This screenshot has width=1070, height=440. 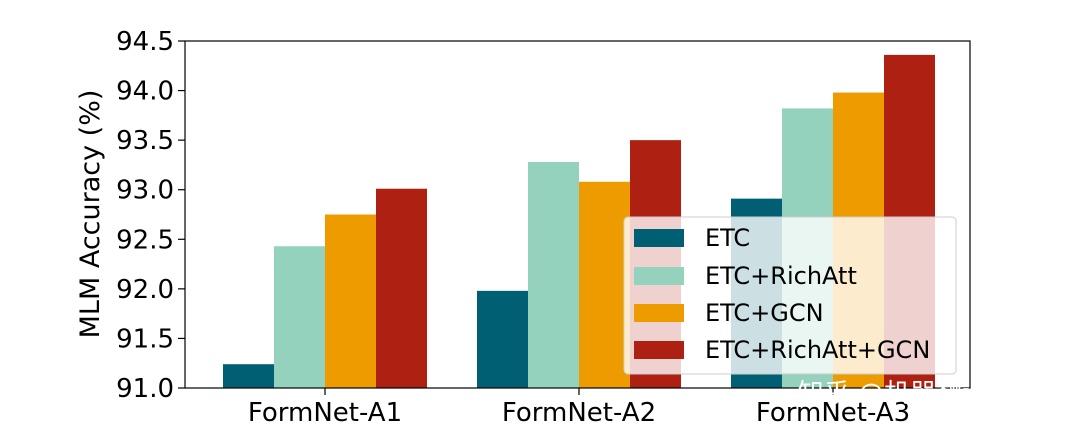 What do you see at coordinates (145, 191) in the screenshot?
I see `y-tick-label: 93.0` at bounding box center [145, 191].